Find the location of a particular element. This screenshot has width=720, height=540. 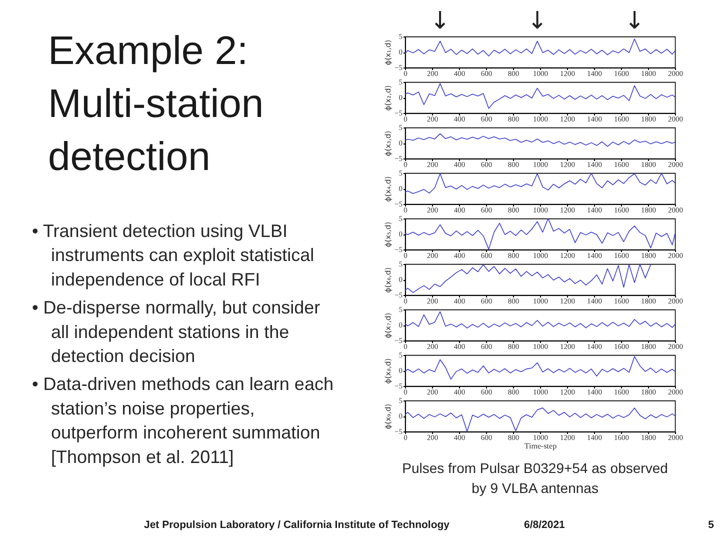

text: Example 2: Multi-station detection is located at coordinates (156, 104).